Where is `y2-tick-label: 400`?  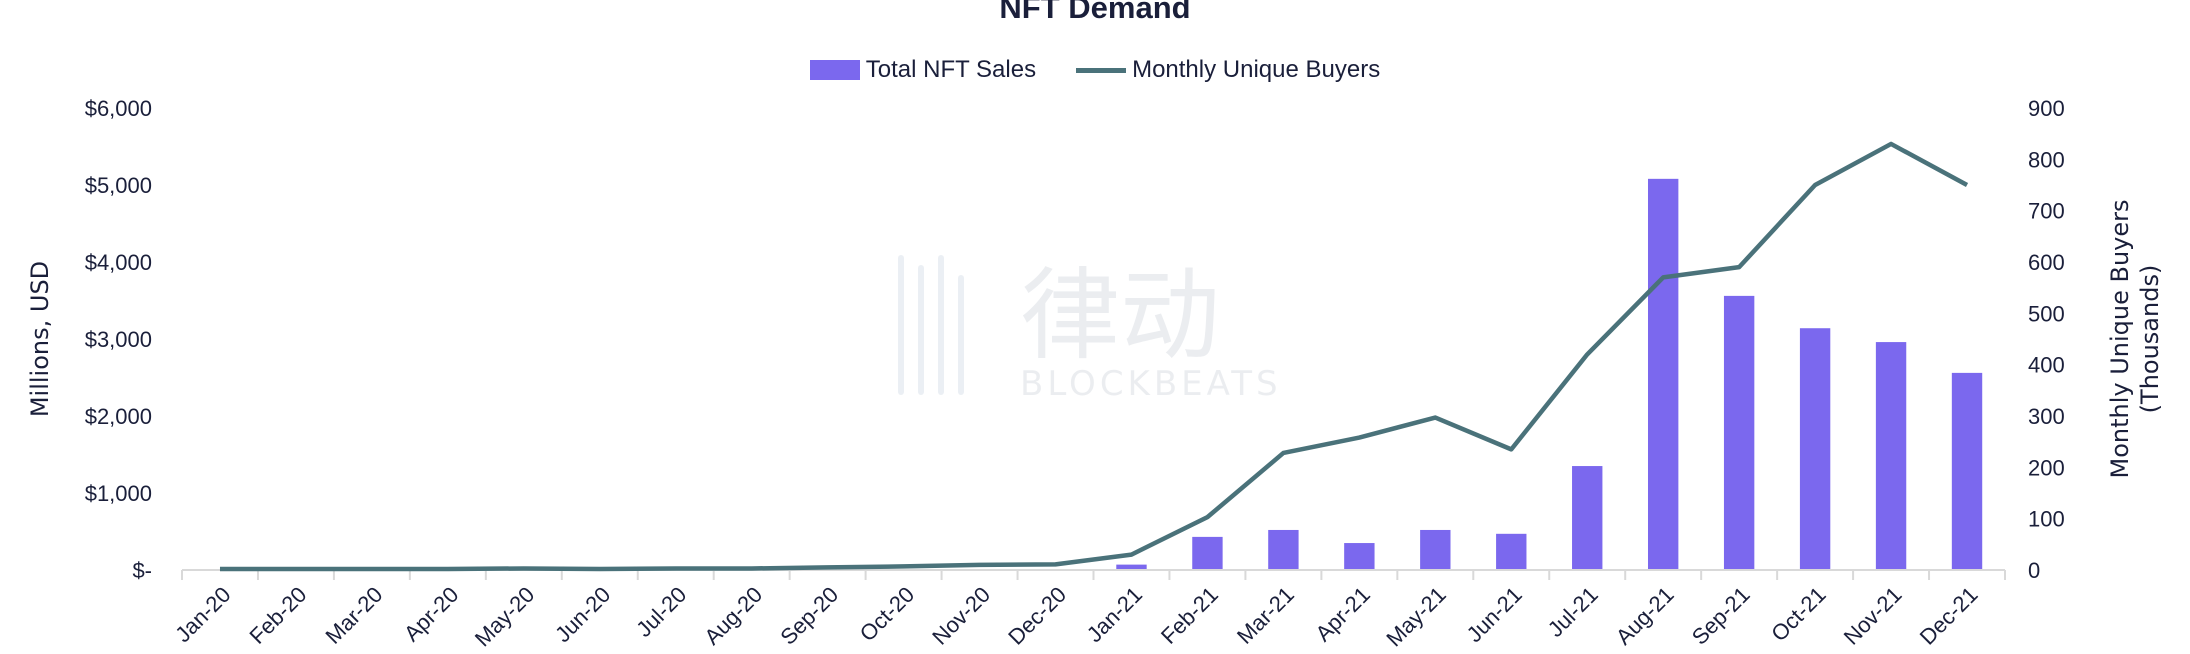
y2-tick-label: 400 is located at coordinates (2046, 365).